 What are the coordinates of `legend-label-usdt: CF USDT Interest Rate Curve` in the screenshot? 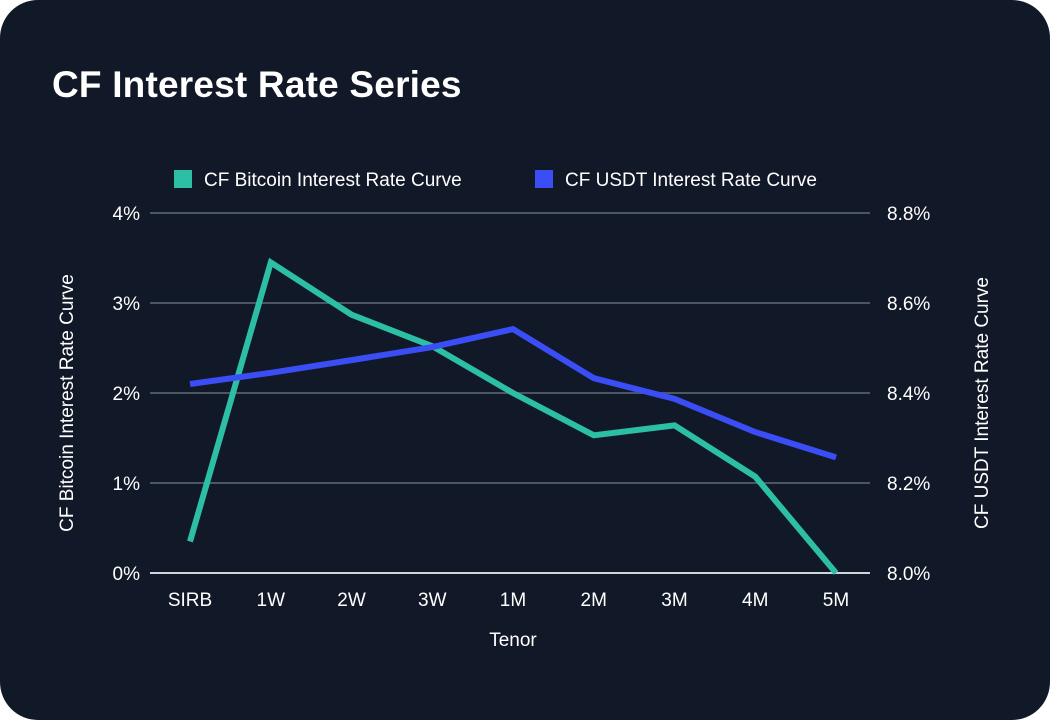 It's located at (691, 180).